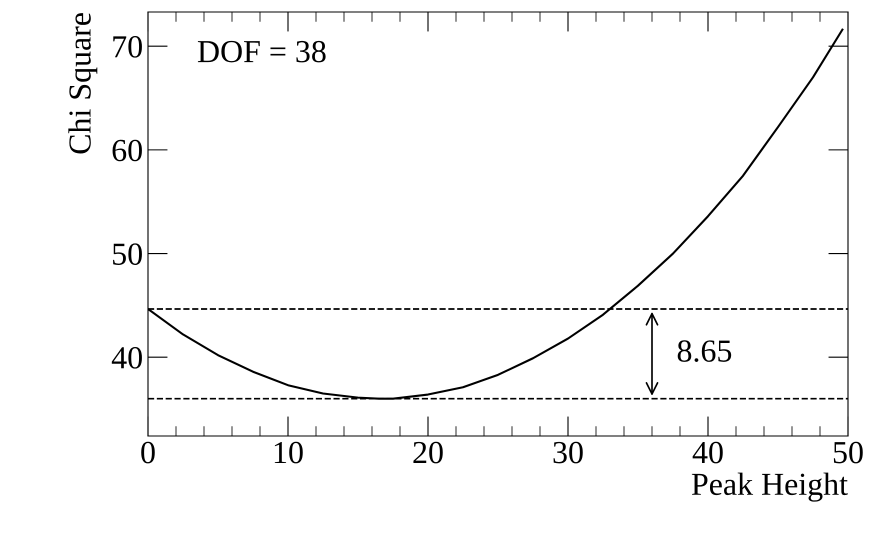 The width and height of the screenshot is (881, 550). What do you see at coordinates (127, 254) in the screenshot?
I see `y-tick-label: 50` at bounding box center [127, 254].